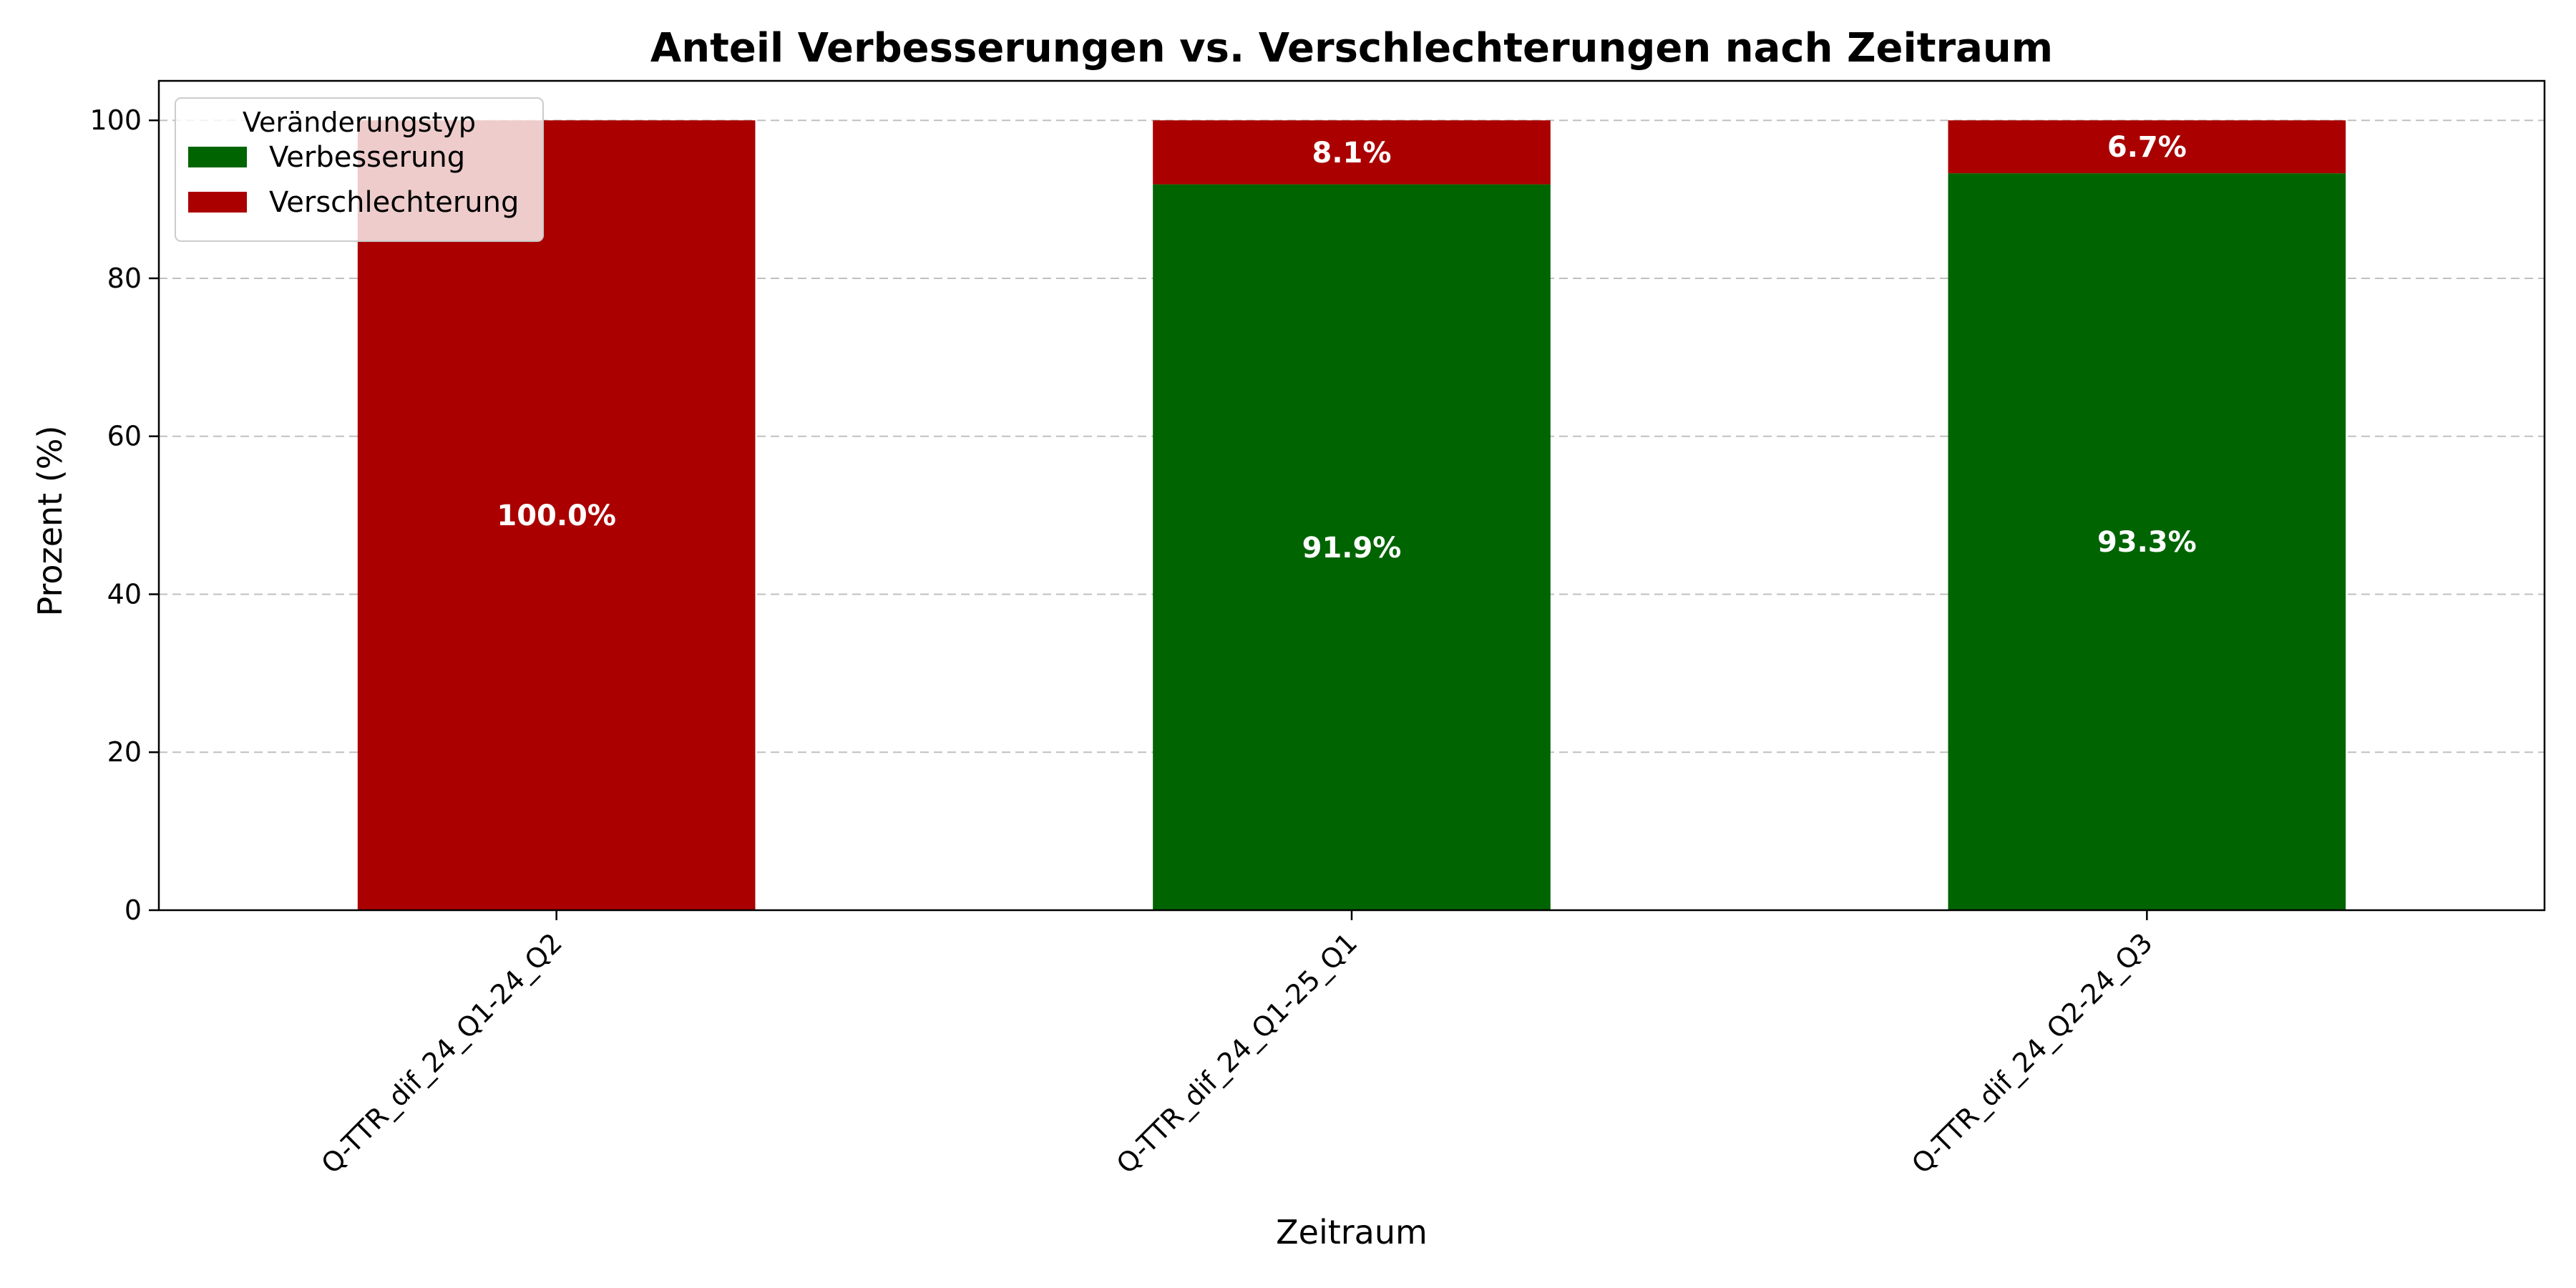  I want to click on bar-data-label: 93.3%, so click(2147, 542).